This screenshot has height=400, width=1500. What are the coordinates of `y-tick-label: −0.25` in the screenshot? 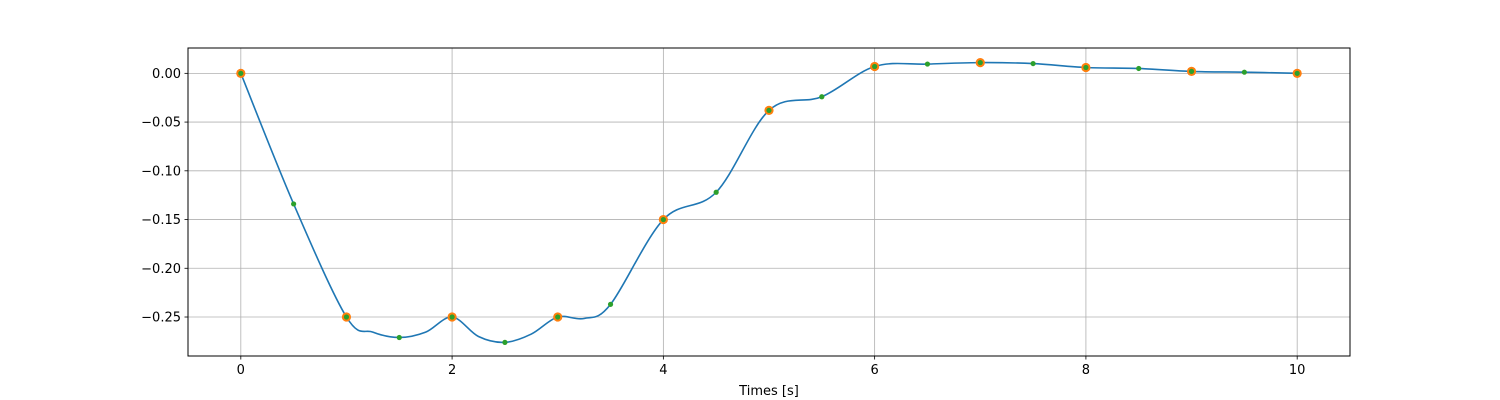 It's located at (161, 318).